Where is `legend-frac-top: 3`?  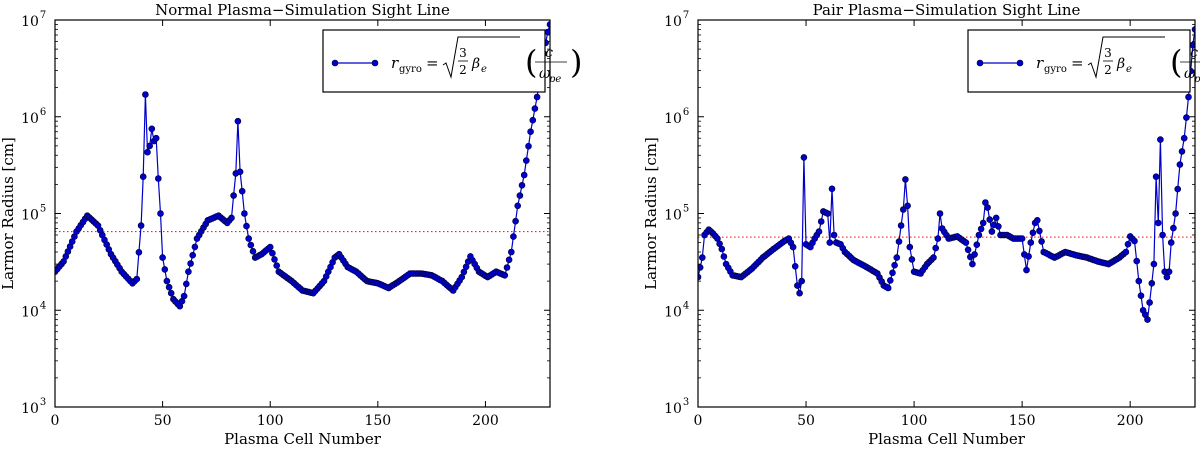
legend-frac-top: 3 is located at coordinates (463, 53).